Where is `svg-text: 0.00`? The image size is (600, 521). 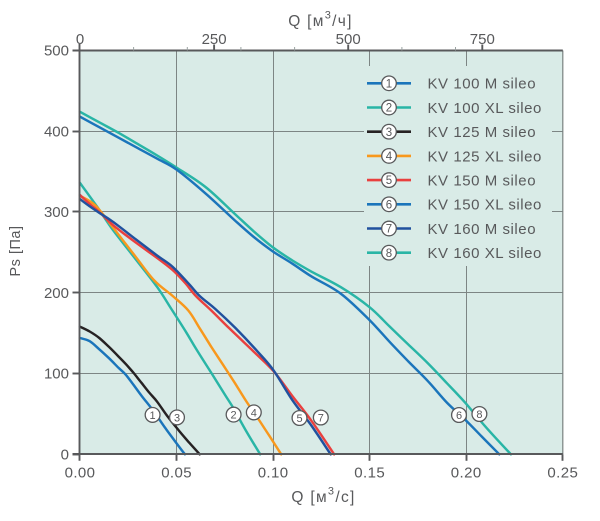
svg-text: 0.00 is located at coordinates (80, 472).